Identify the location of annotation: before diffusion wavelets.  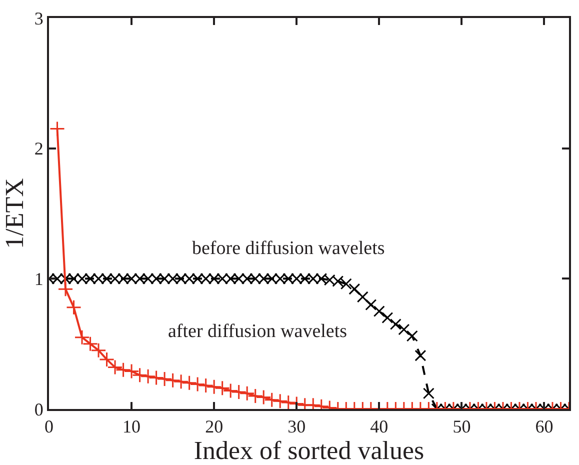
(288, 248).